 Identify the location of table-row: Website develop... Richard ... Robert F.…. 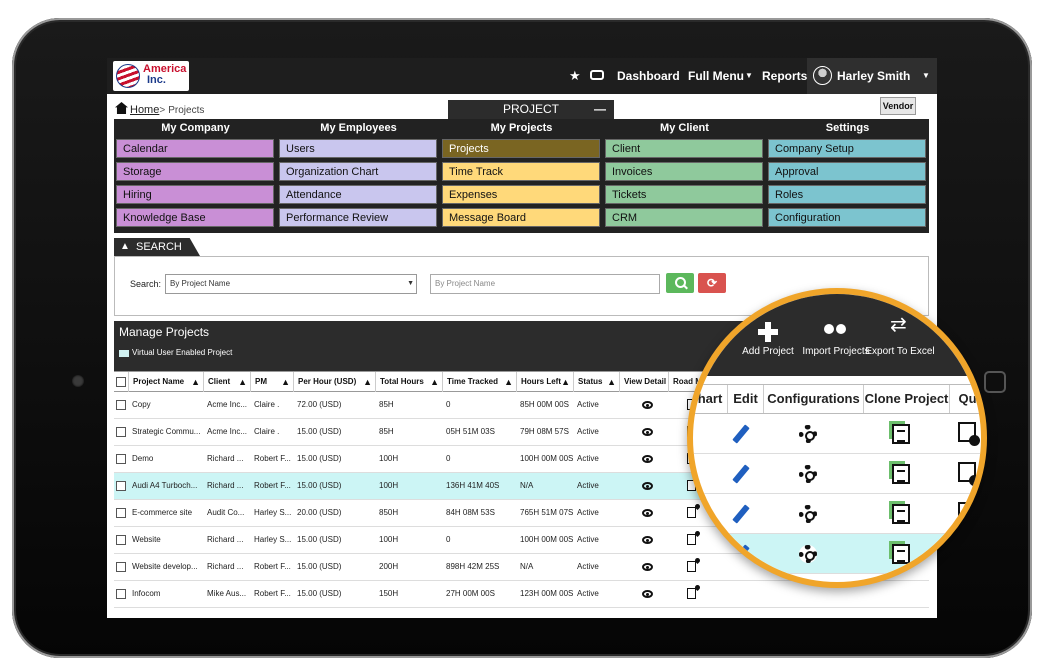
(521, 567).